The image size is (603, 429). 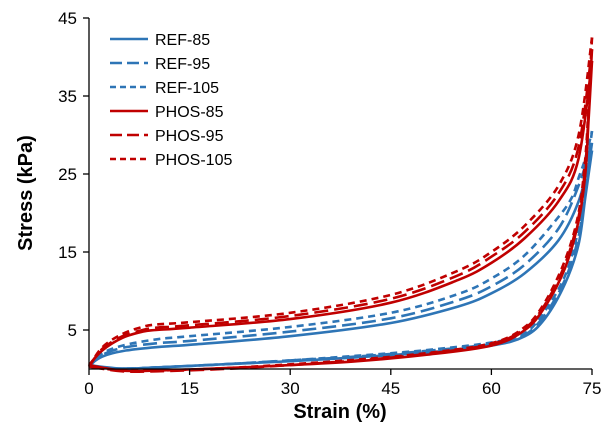 What do you see at coordinates (187, 88) in the screenshot?
I see `legend-label-ref-105: REF-105` at bounding box center [187, 88].